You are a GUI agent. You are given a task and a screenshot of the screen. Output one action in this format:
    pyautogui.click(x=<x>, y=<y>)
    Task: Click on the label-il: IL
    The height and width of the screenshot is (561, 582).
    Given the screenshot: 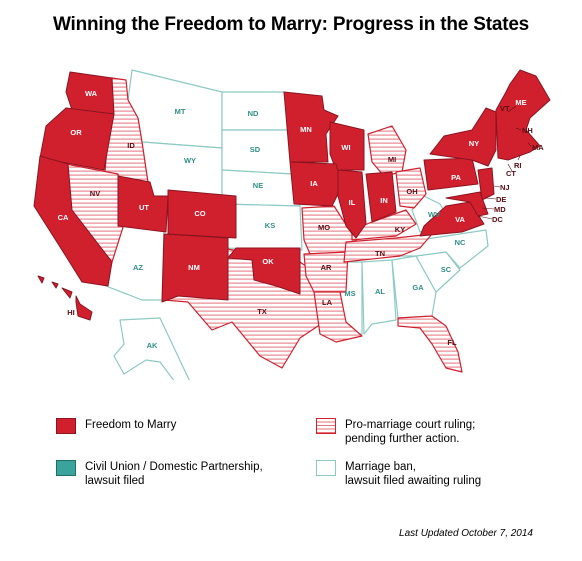 What is the action you would take?
    pyautogui.click(x=352, y=202)
    